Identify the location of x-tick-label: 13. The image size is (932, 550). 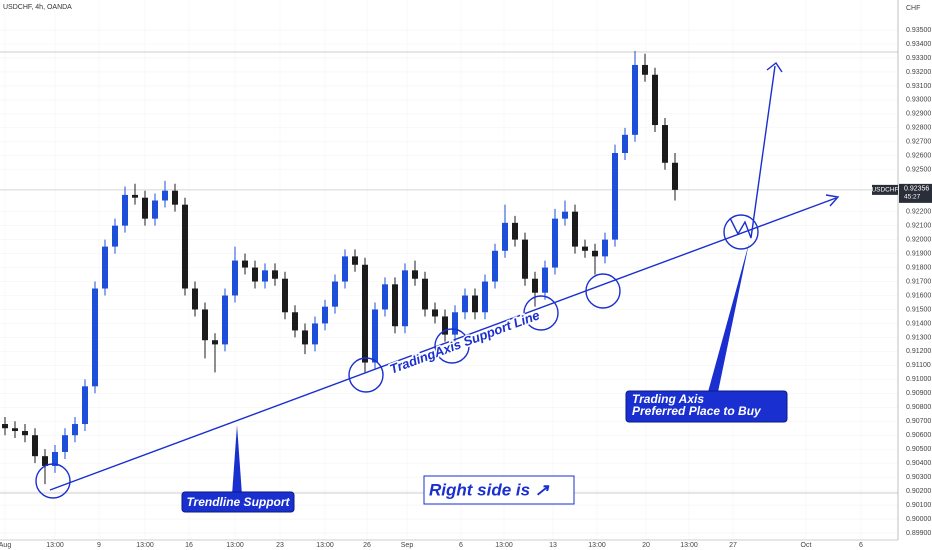
(553, 545).